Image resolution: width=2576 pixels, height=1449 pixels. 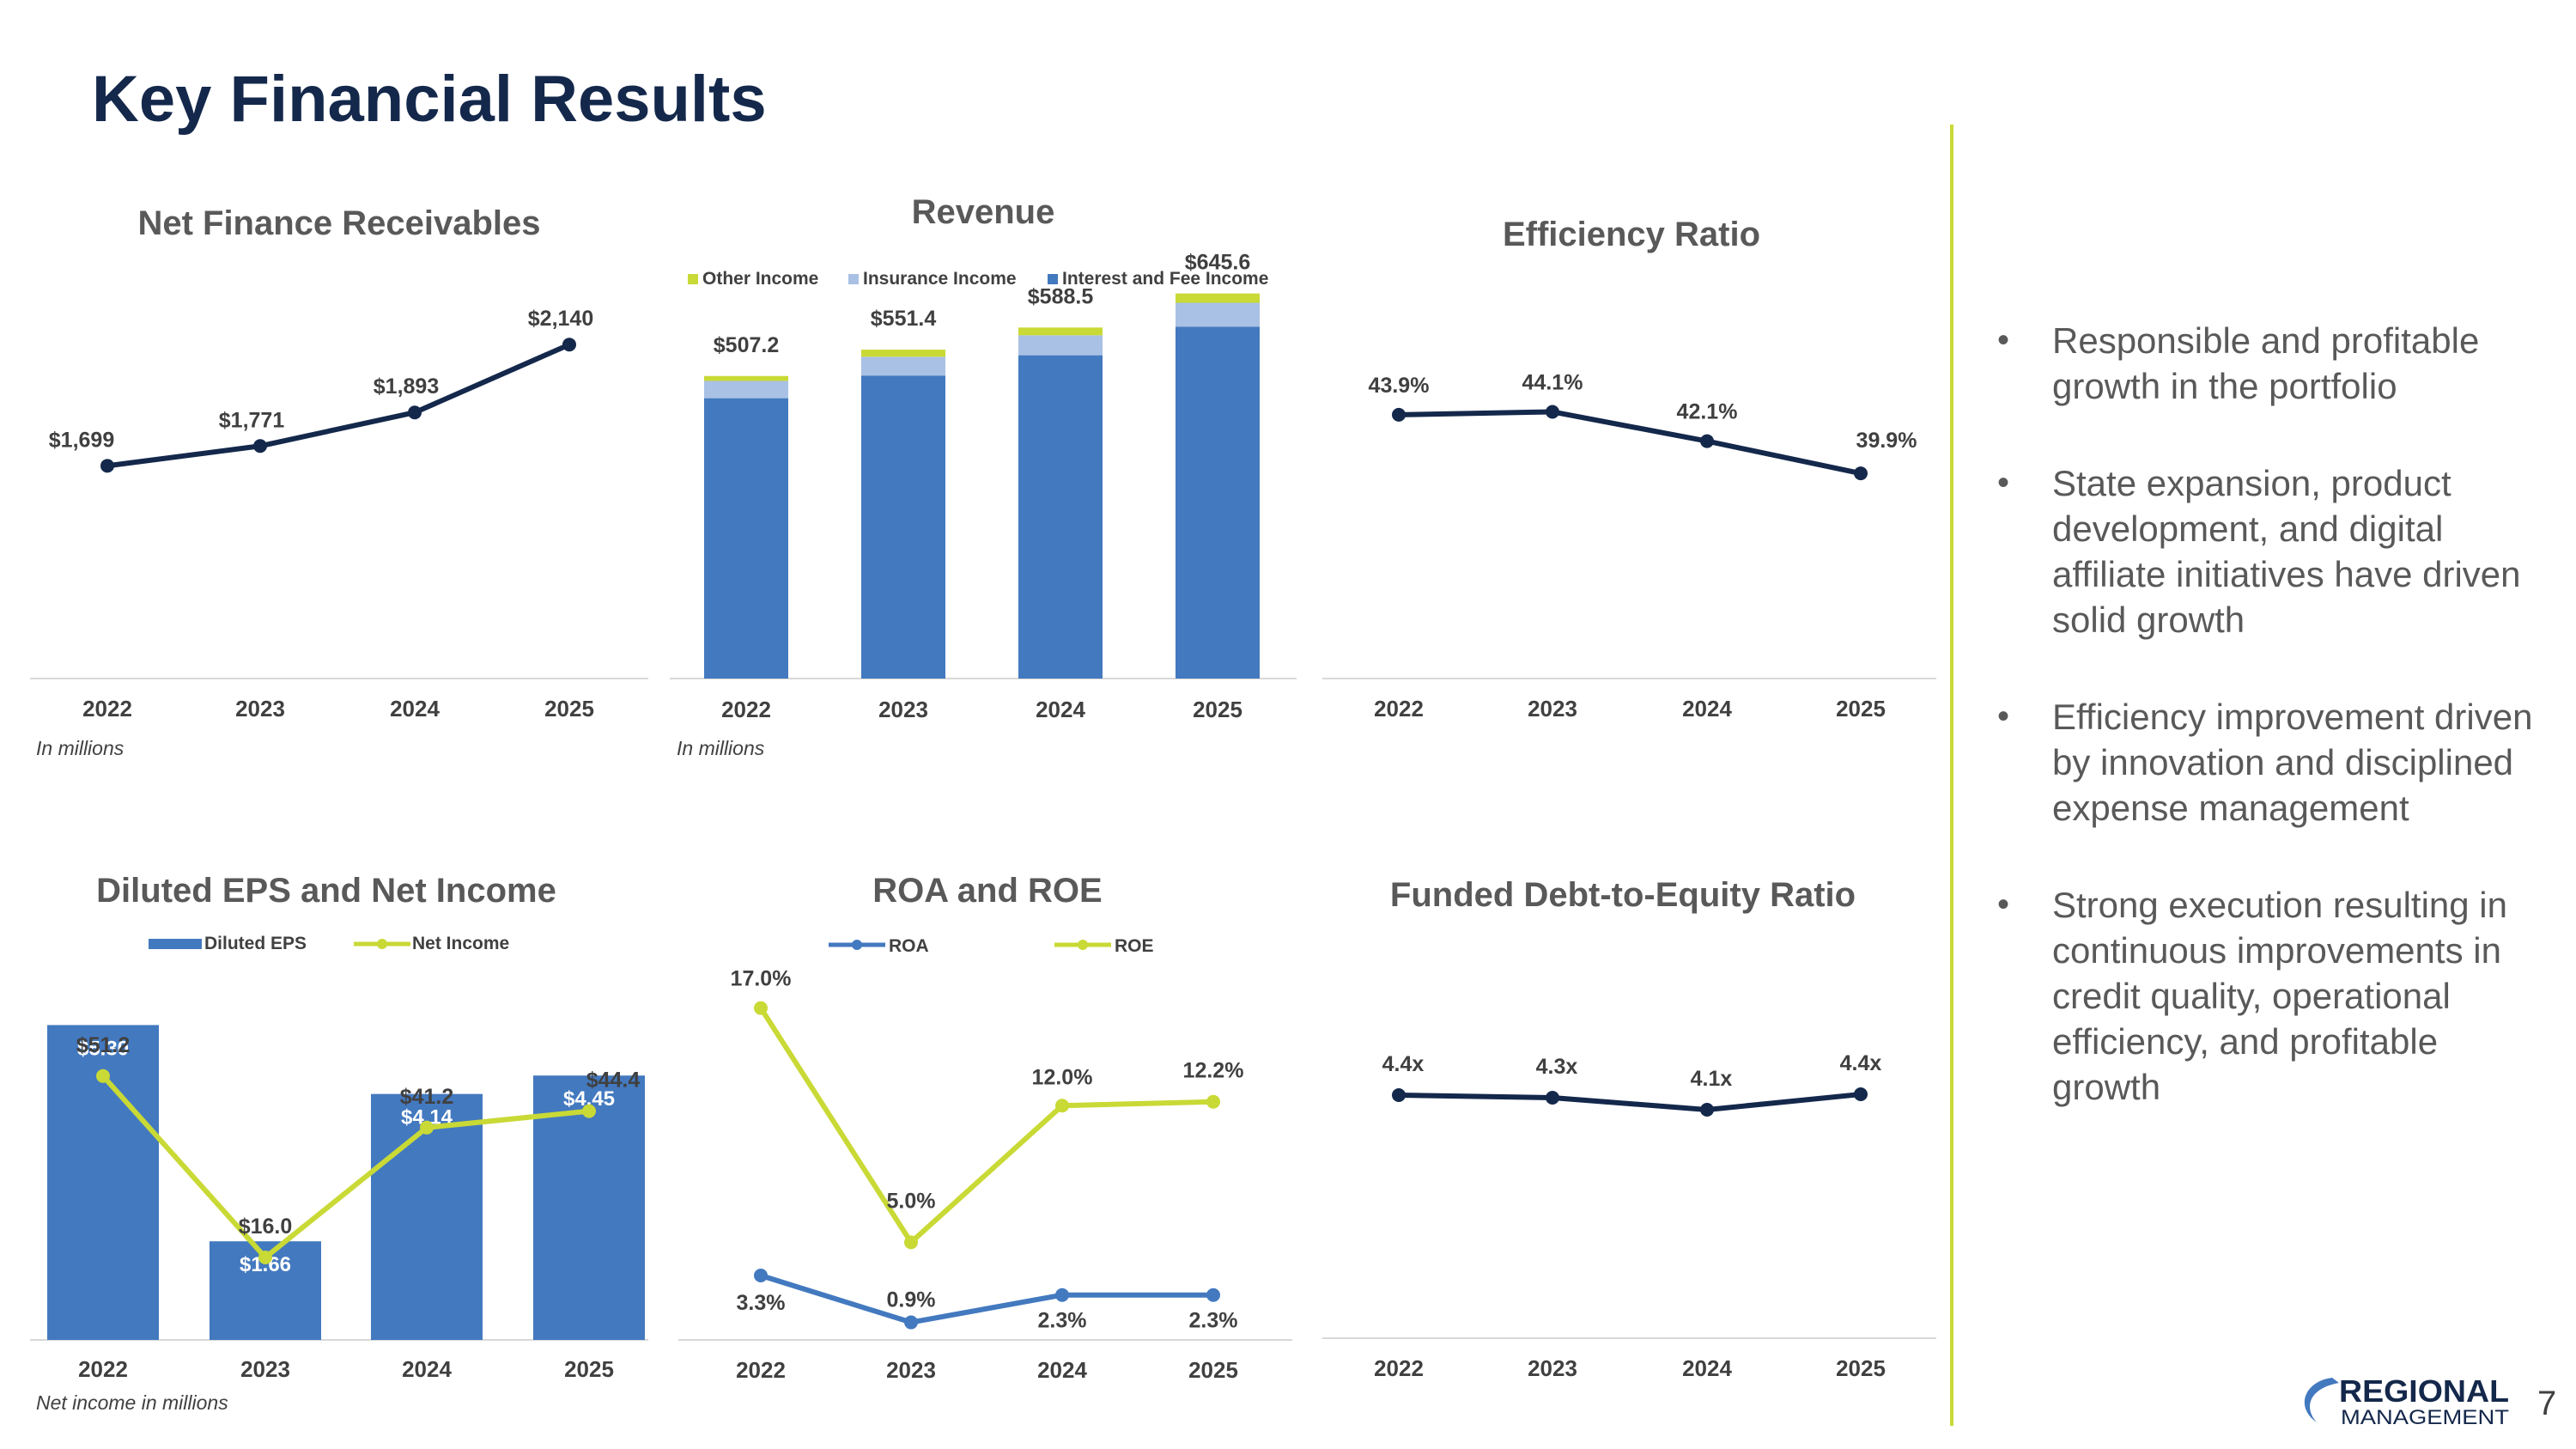 I want to click on revenue-total-label: $507.2, so click(x=746, y=345).